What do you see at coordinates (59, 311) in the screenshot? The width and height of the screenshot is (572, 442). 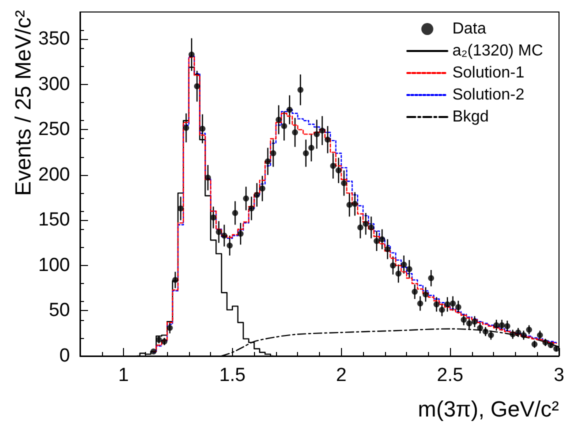 I see `y-tick-label: 50` at bounding box center [59, 311].